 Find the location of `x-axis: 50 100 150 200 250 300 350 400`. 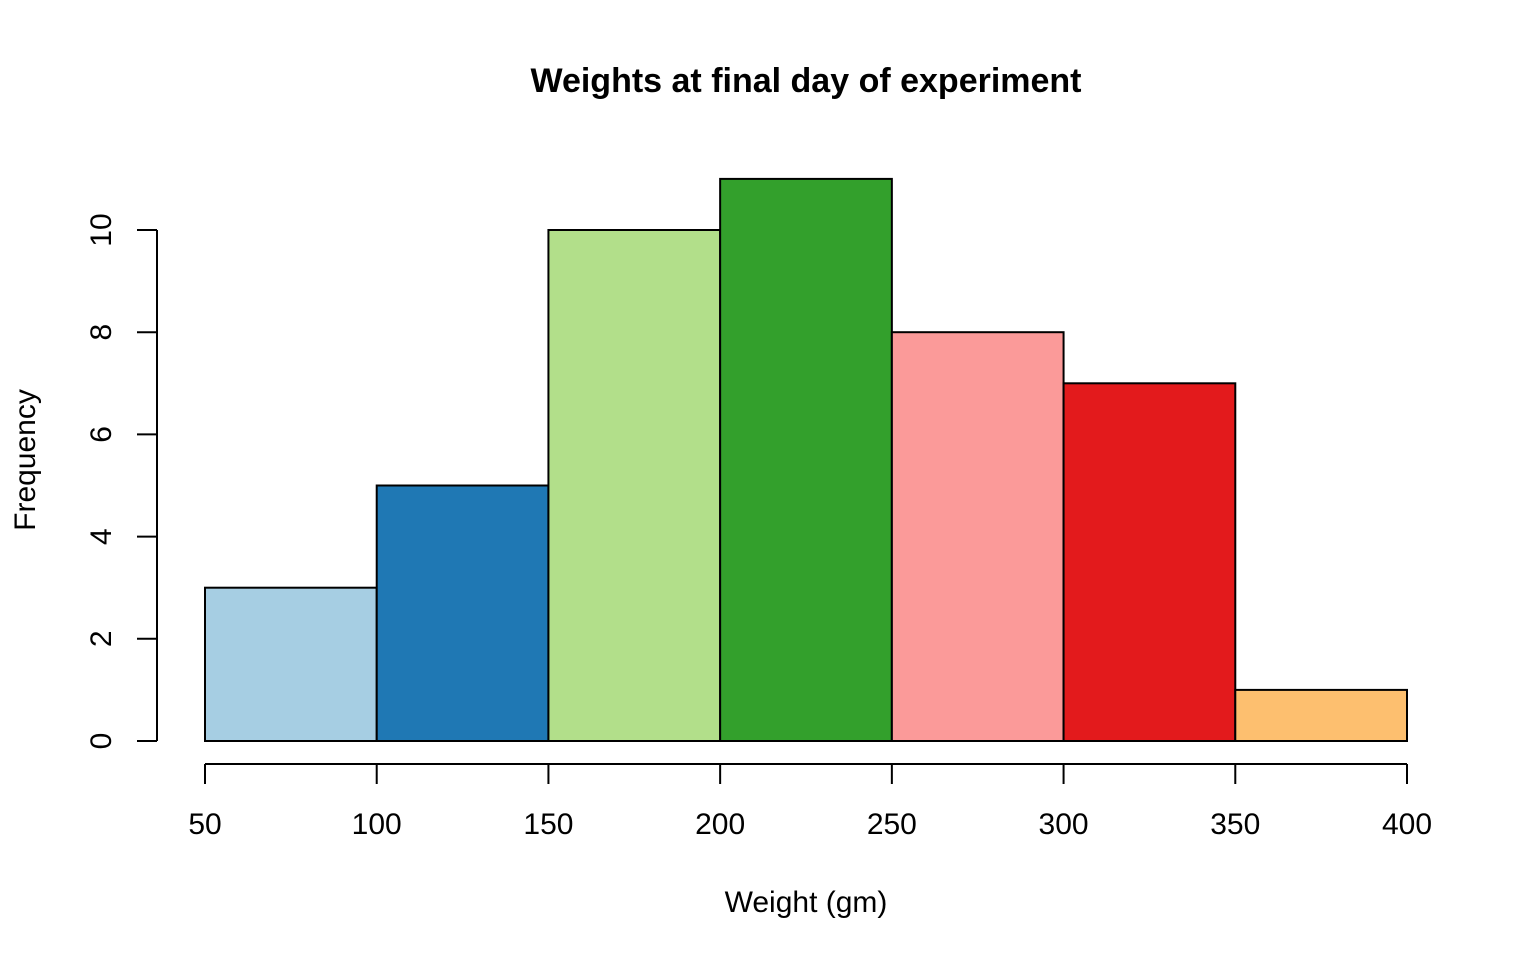

x-axis: 50 100 150 200 250 300 350 400 is located at coordinates (810, 802).